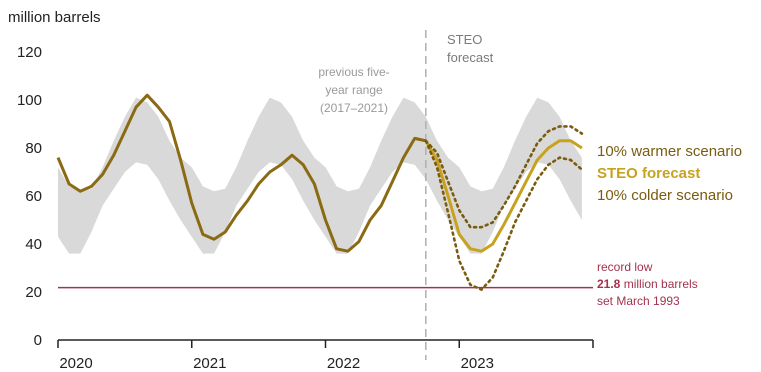  Describe the element at coordinates (464, 39) in the screenshot. I see `steo-label-line-1: STEO` at that location.